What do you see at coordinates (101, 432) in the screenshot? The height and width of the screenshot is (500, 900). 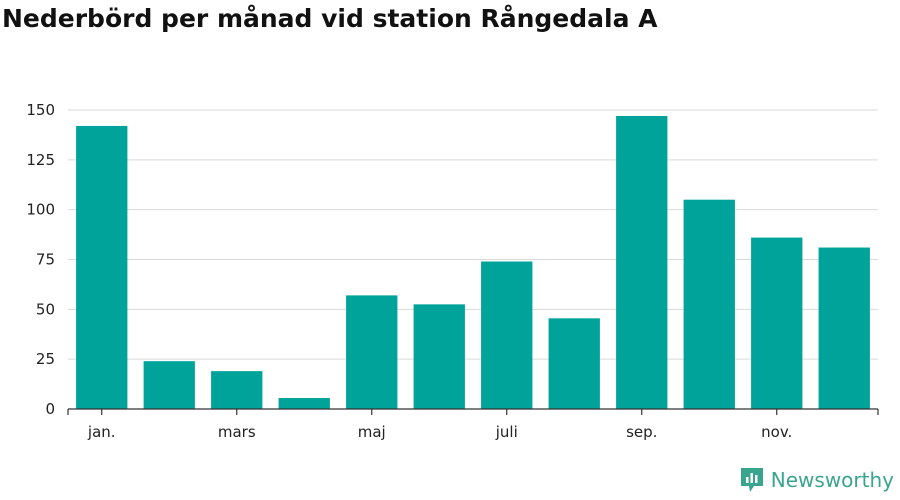 I see `x-tick-label: jan.` at bounding box center [101, 432].